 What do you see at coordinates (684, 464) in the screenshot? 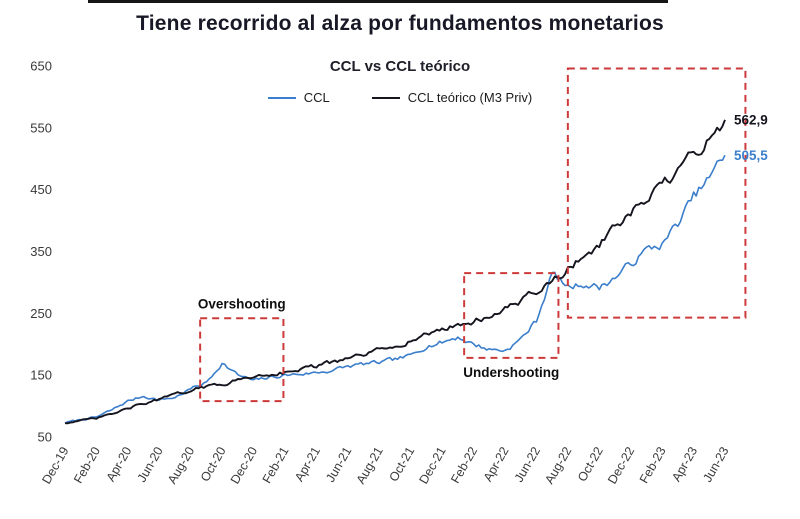
I see `x-axis-tick-label: Apr-23` at bounding box center [684, 464].